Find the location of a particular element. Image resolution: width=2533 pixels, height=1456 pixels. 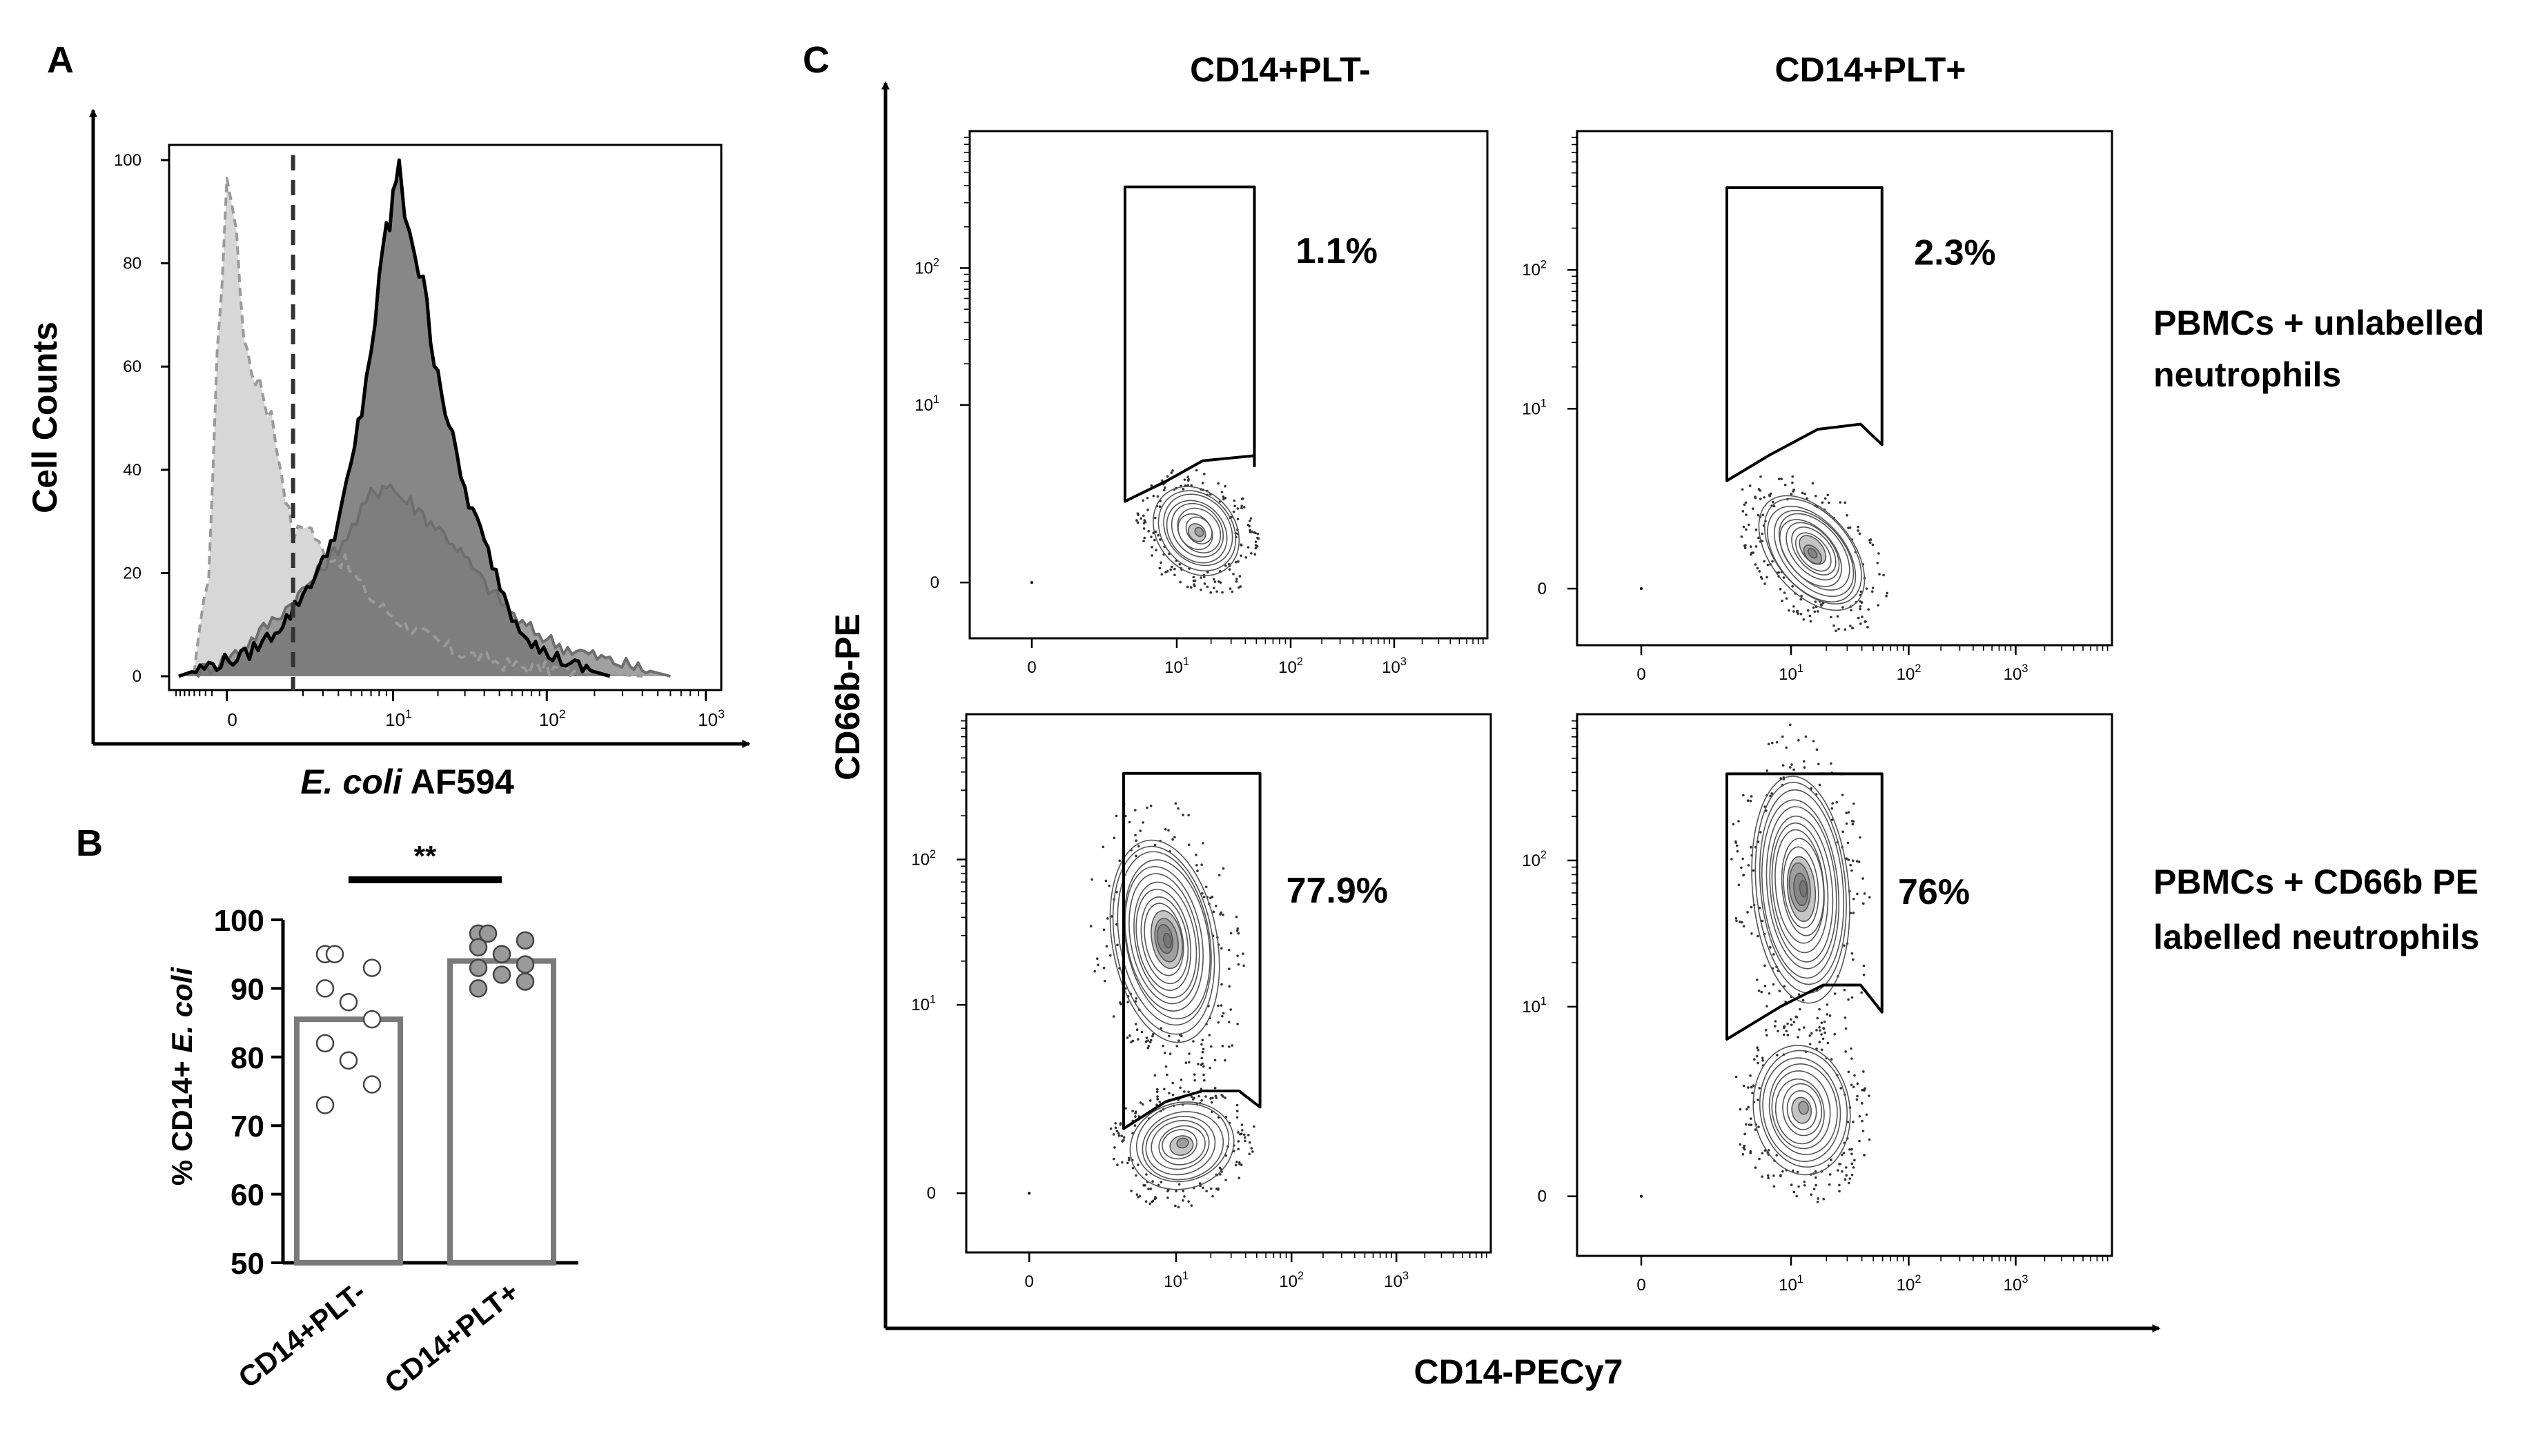

y-tick-label: 70 is located at coordinates (248, 1126).